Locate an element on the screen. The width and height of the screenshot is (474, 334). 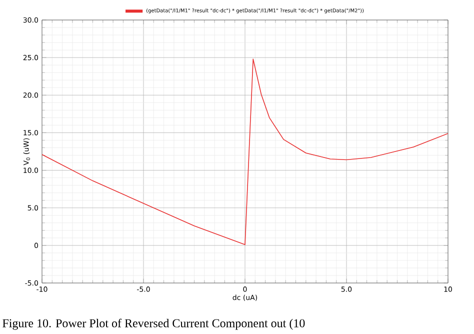
caption: Figure 10. Power Plot of Reversed Current Component out (10 is located at coordinates (153, 324).